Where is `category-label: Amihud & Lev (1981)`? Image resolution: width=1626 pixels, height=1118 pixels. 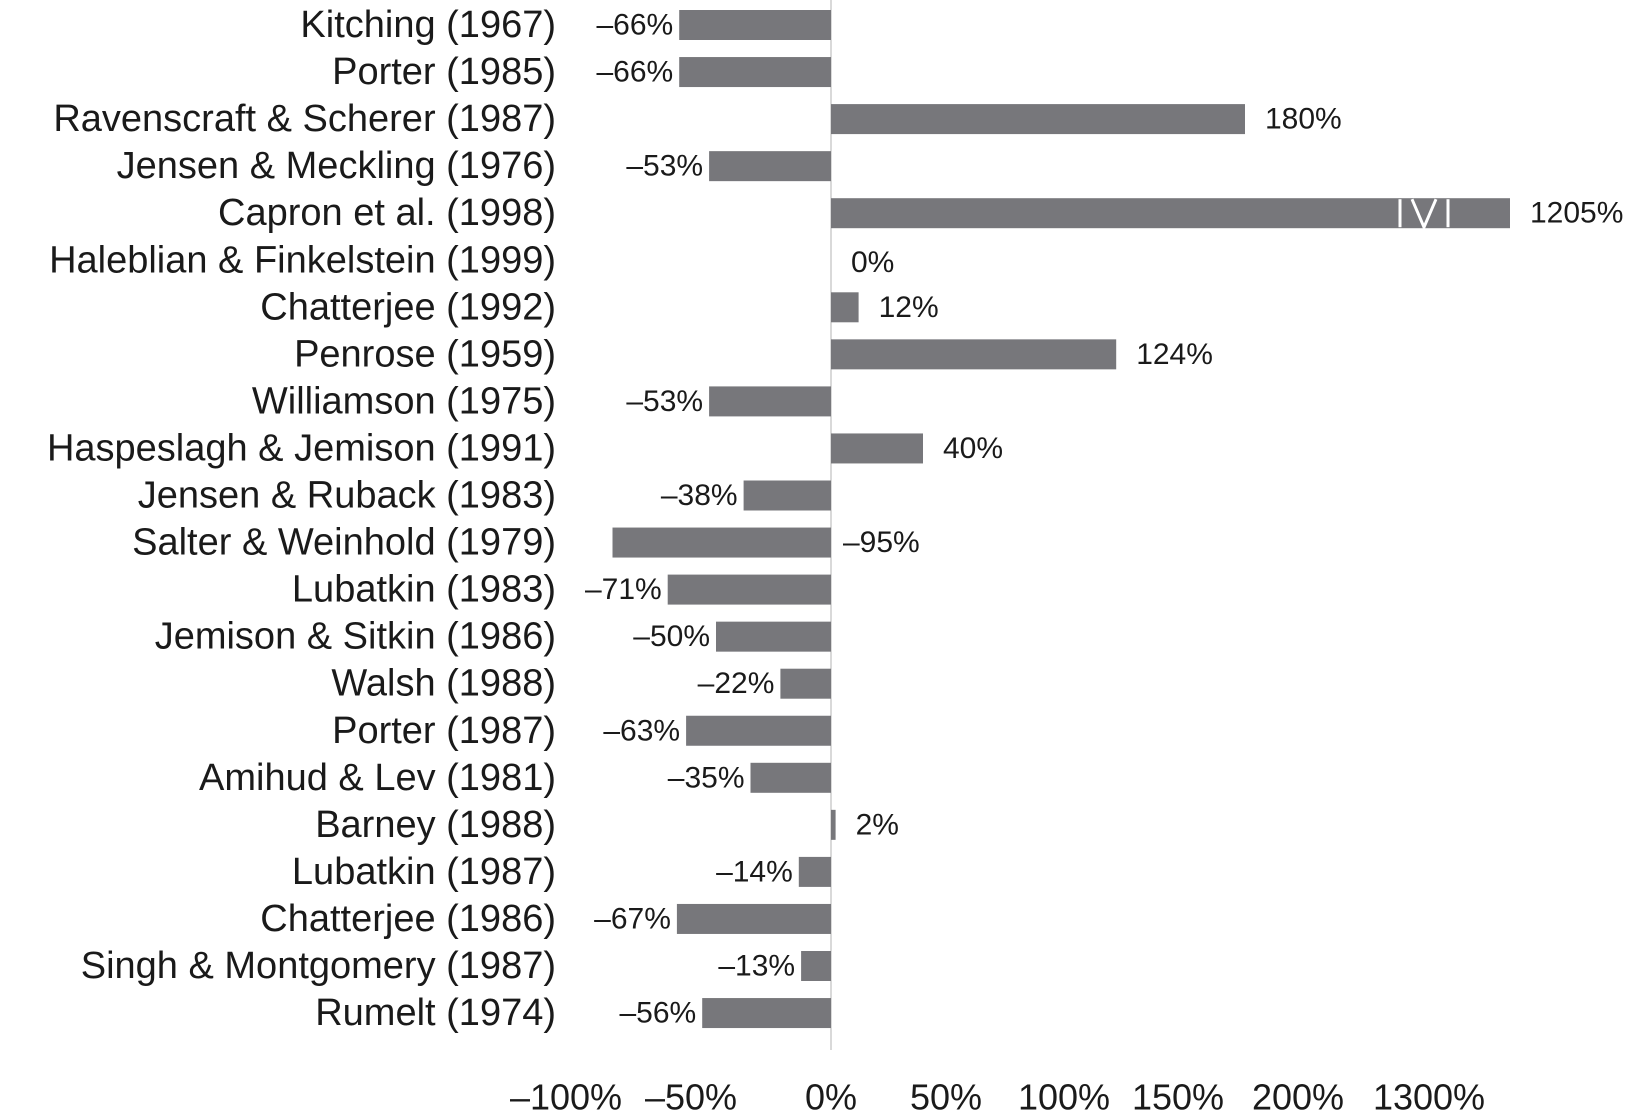 category-label: Amihud & Lev (1981) is located at coordinates (377, 778).